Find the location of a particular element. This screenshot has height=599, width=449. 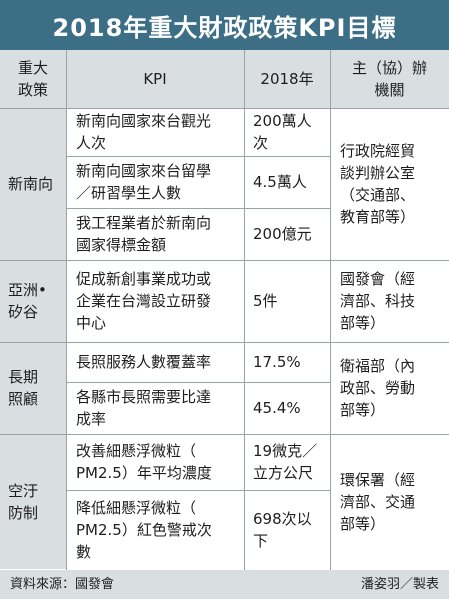

policy-column-band is located at coordinates (33, 338).